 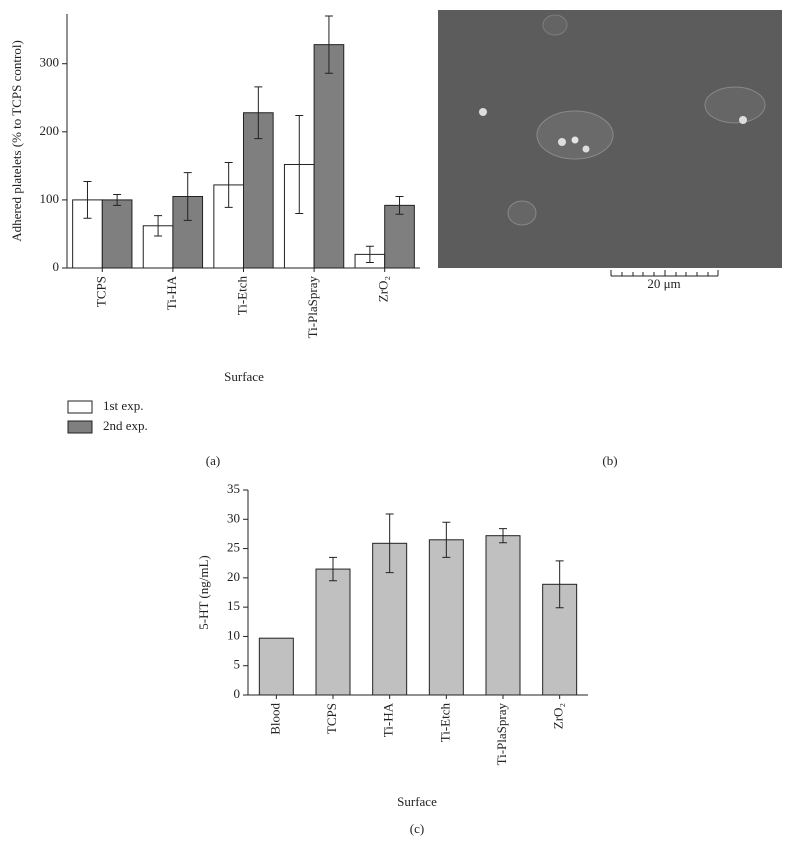 What do you see at coordinates (609, 460) in the screenshot?
I see `panel-label: (b)` at bounding box center [609, 460].